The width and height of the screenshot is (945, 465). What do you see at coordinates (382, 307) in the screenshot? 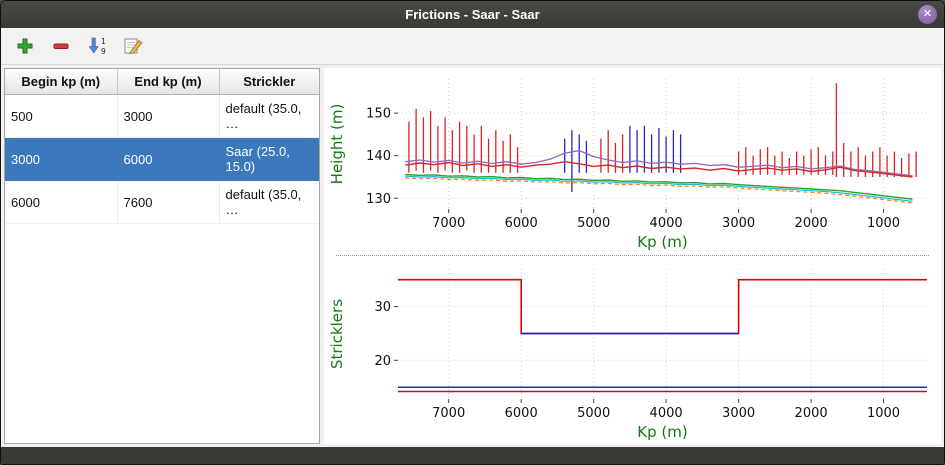
I see `svg-text: 30` at bounding box center [382, 307].